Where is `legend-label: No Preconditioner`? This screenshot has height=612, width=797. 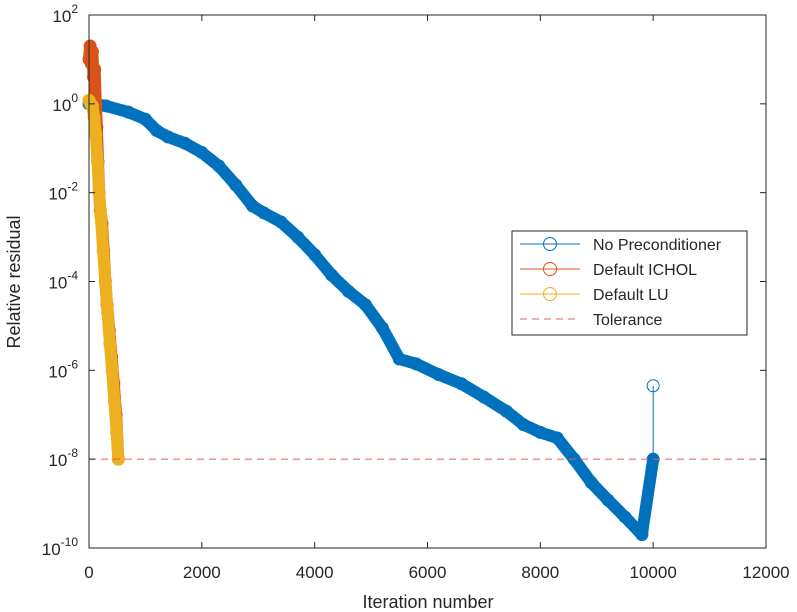
legend-label: No Preconditioner is located at coordinates (657, 245).